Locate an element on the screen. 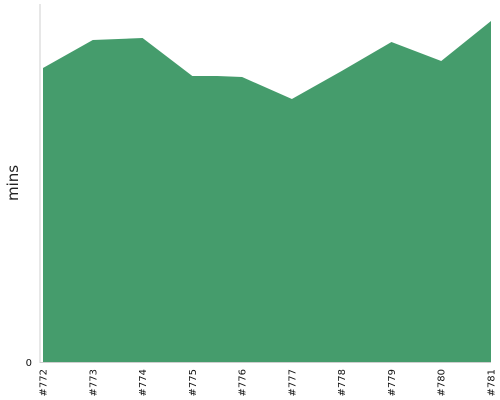  x-tick-label: #778 is located at coordinates (342, 382).